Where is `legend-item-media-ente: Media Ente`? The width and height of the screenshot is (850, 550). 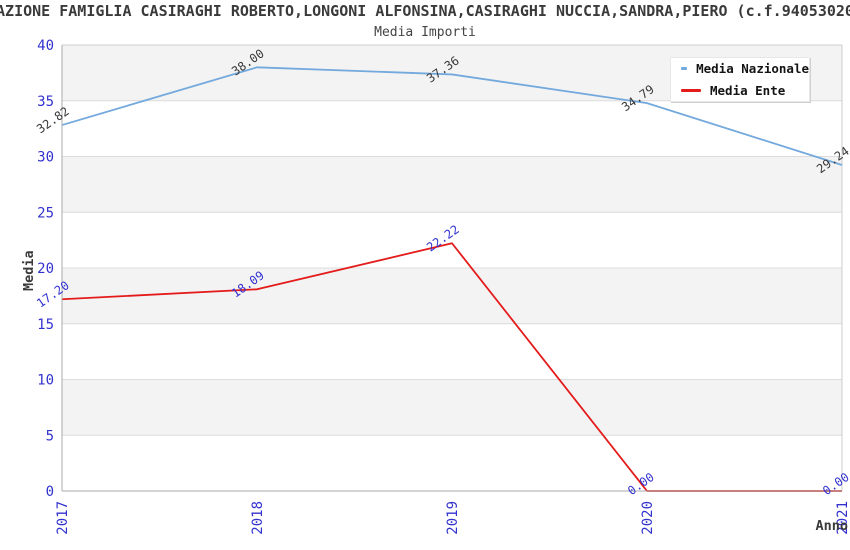
legend-item-media-ente: Media Ente is located at coordinates (745, 90).